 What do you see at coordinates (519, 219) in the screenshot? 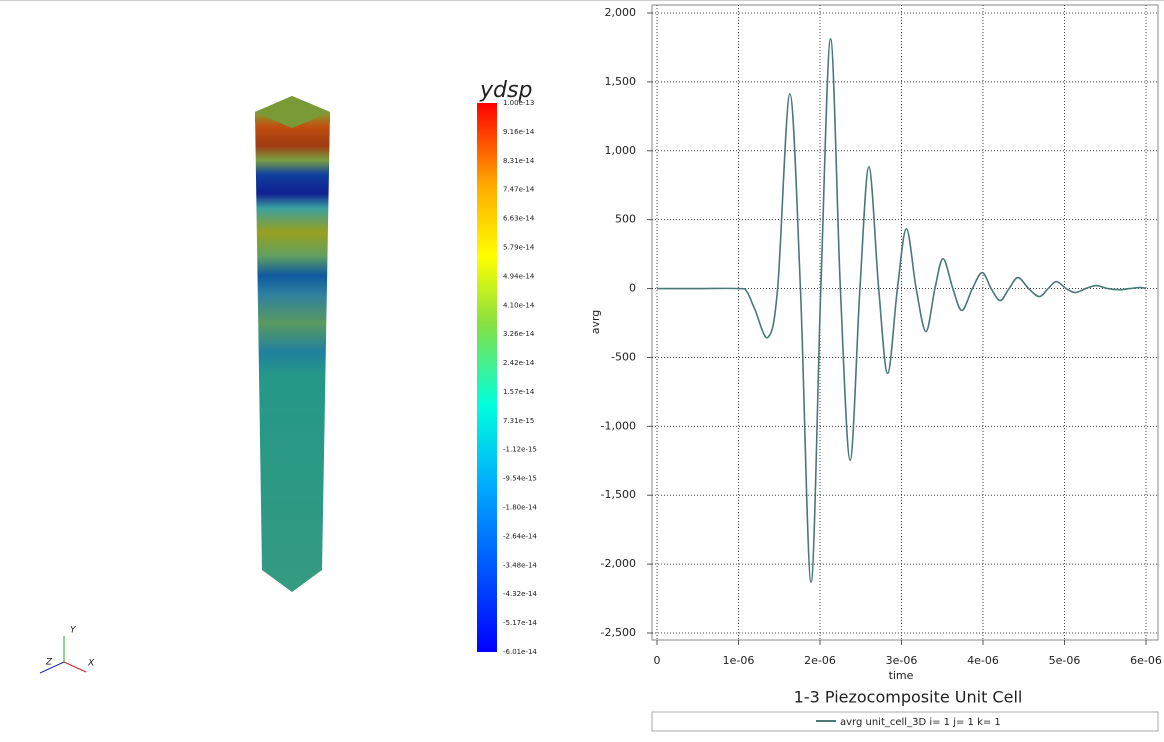
I see `colorbar-label: 6.63e-14` at bounding box center [519, 219].